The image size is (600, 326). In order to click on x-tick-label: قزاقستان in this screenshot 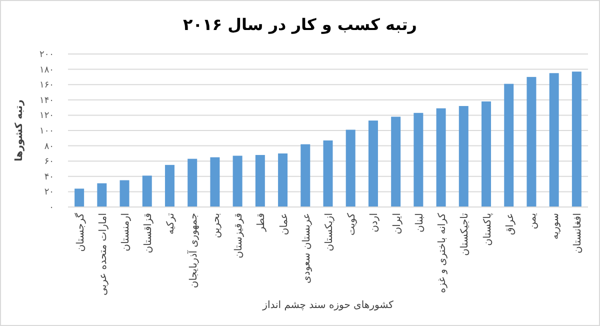, I will do `click(148, 233)`.